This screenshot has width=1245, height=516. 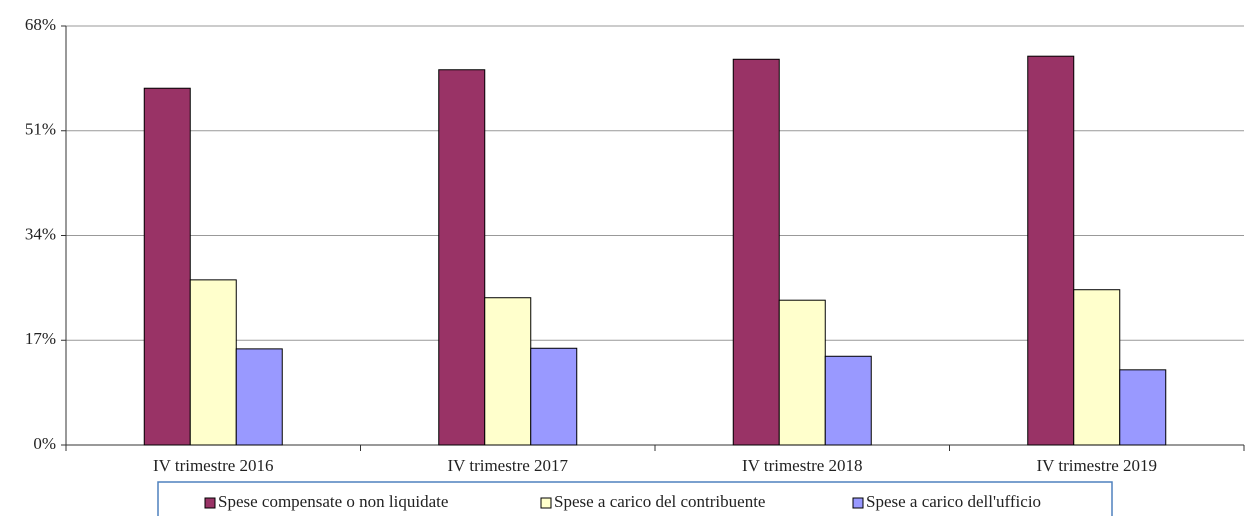 I want to click on legend-label: Spese a carico del contribuente, so click(x=659, y=501).